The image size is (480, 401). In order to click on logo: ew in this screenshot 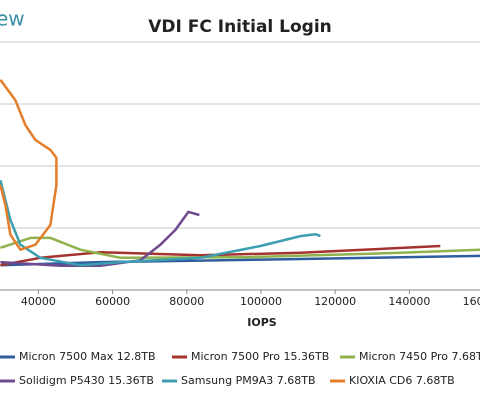, I will do `click(12, 19)`.